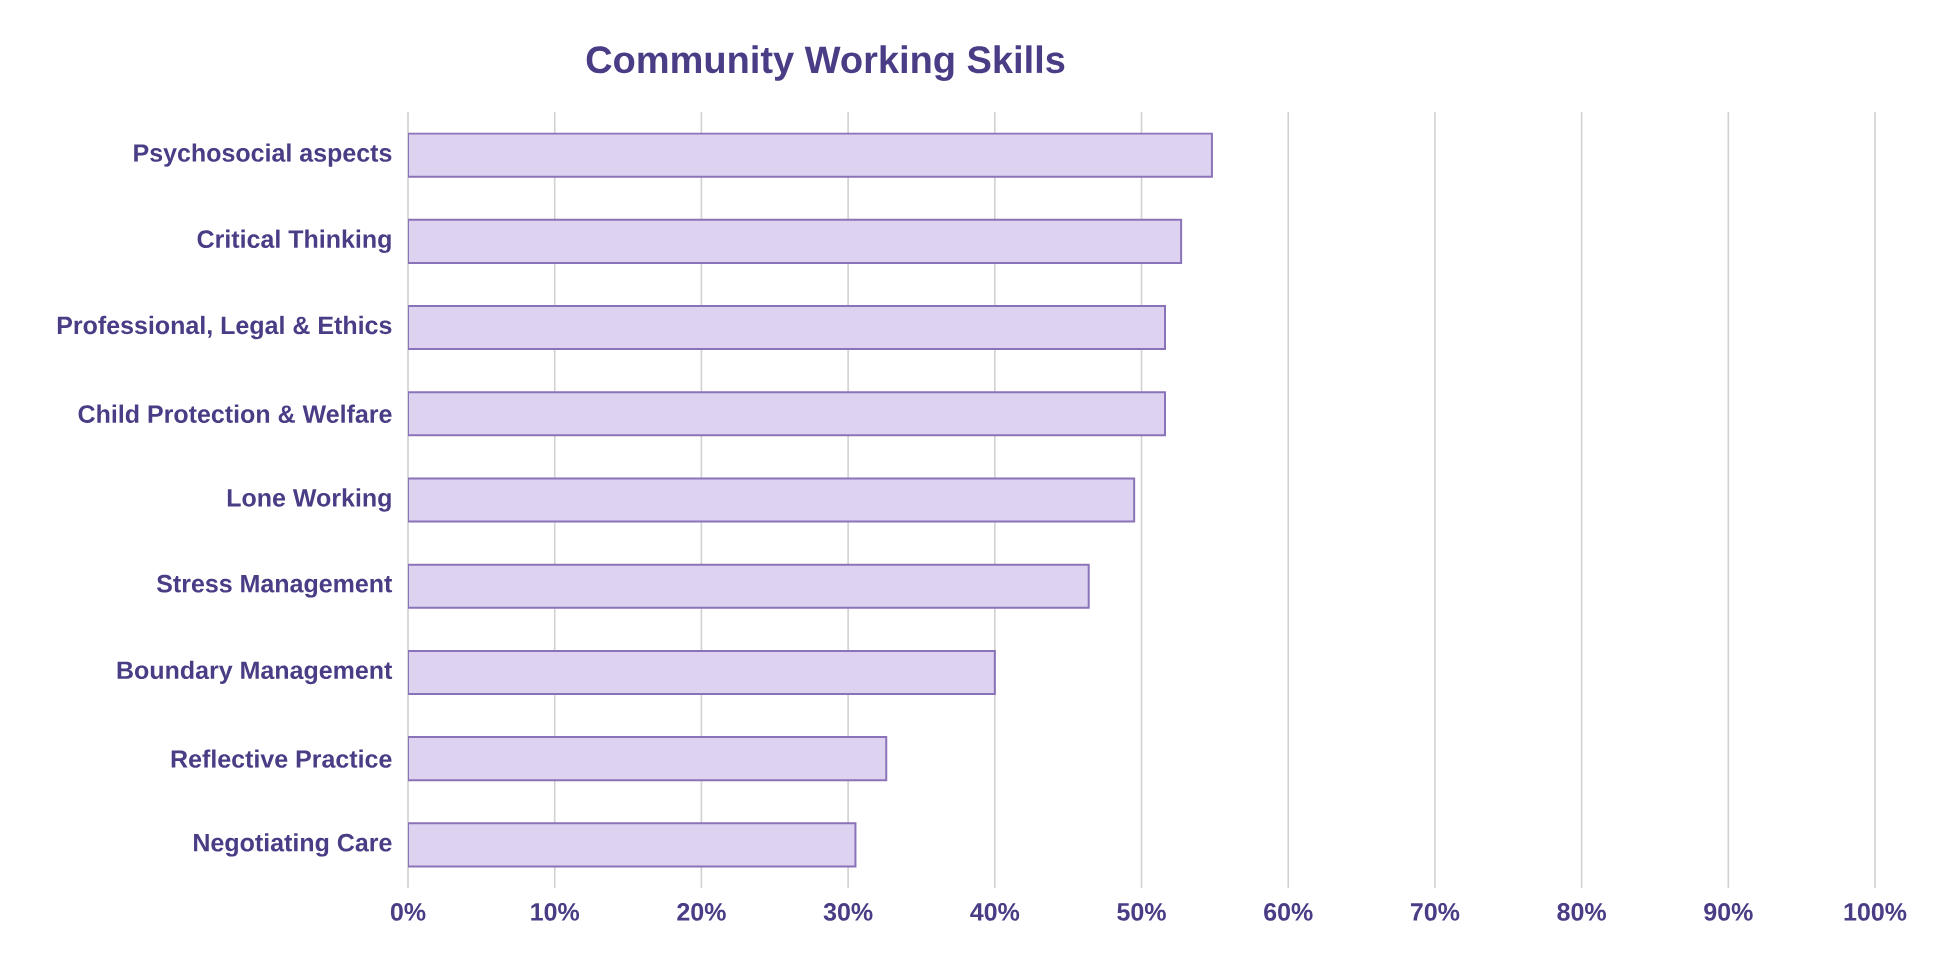  What do you see at coordinates (848, 912) in the screenshot?
I see `x-tick-label: 30%` at bounding box center [848, 912].